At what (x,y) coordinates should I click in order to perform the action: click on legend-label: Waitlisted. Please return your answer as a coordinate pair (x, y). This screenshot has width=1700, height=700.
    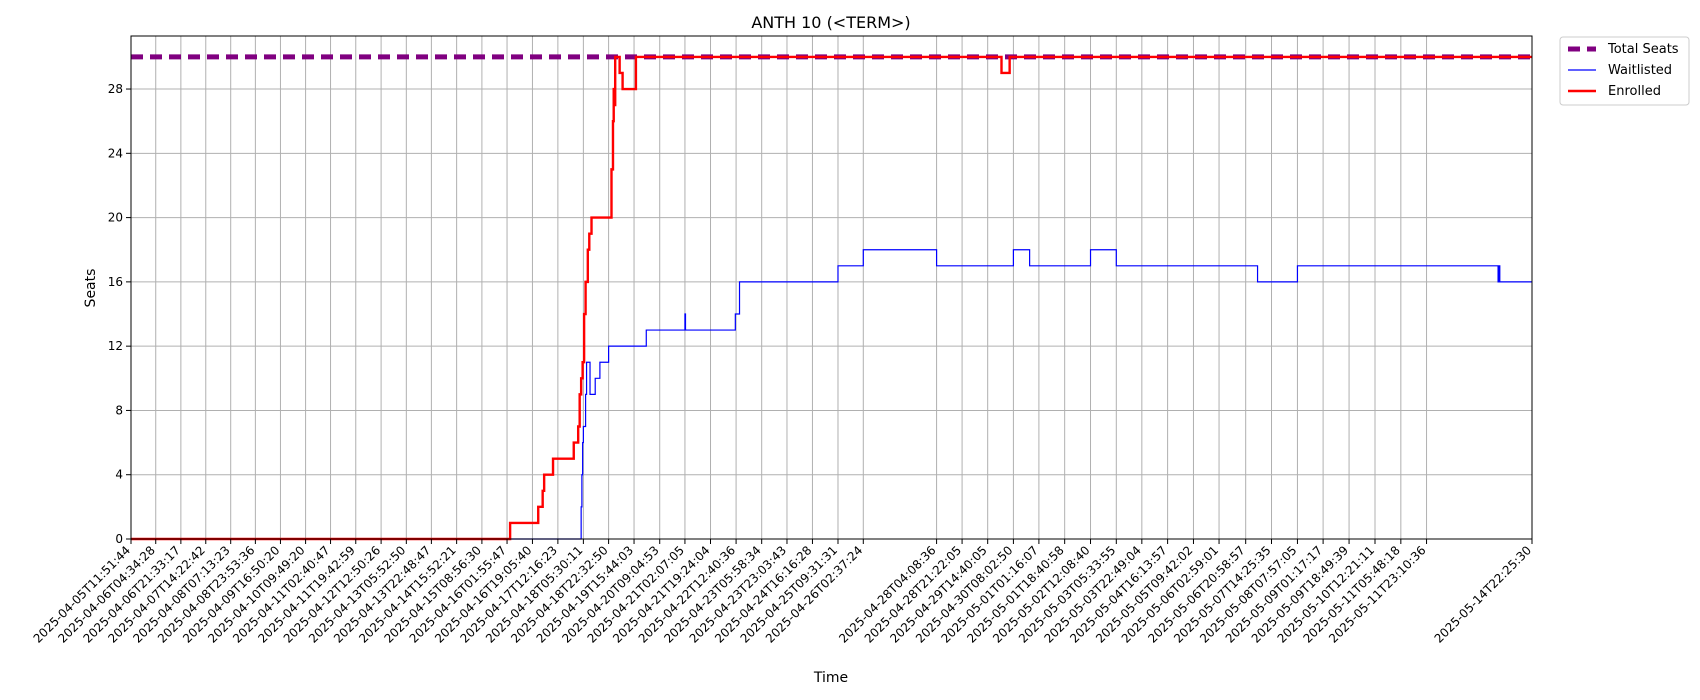
    Looking at the image, I should click on (1640, 70).